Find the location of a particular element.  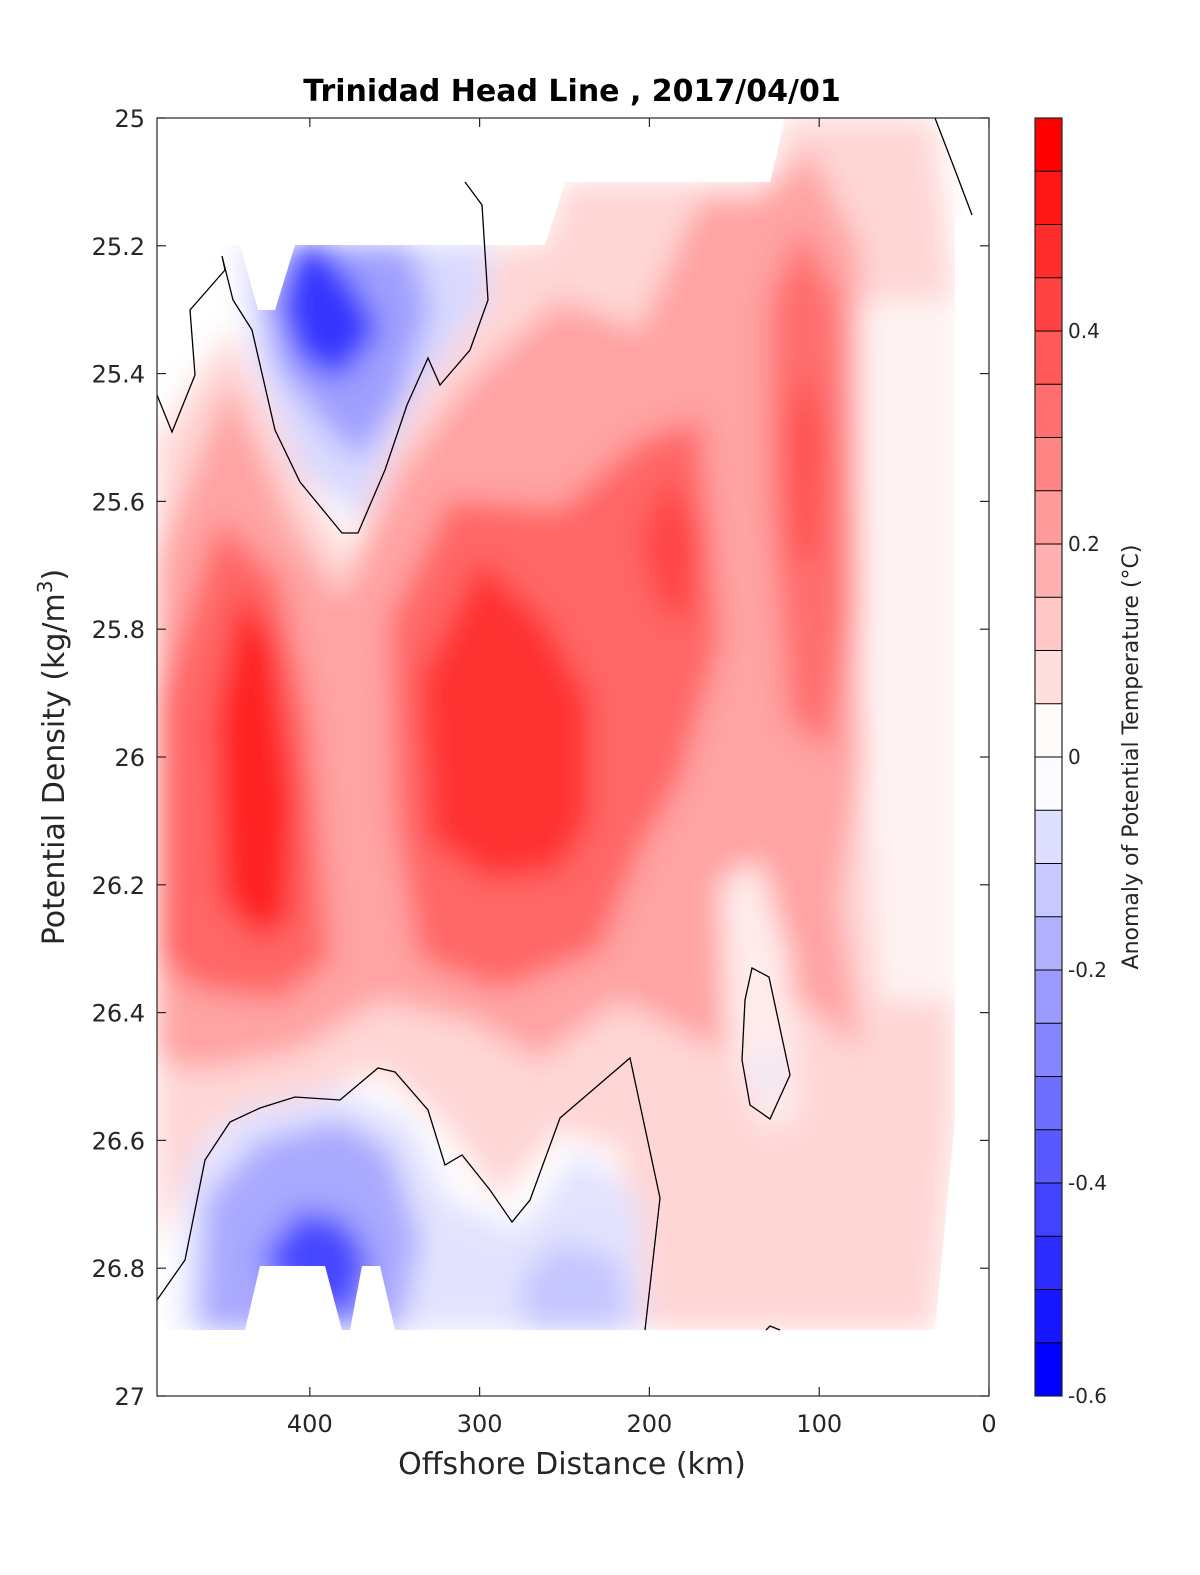

x-tick-label: 200 is located at coordinates (650, 1424).